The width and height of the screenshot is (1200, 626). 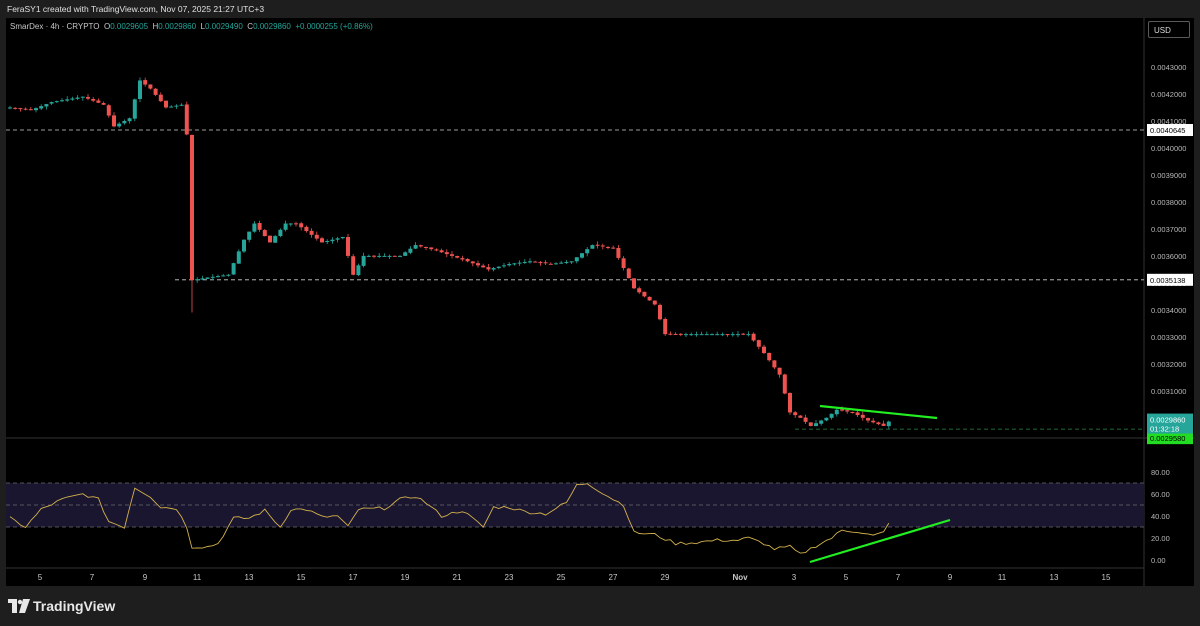 I want to click on legend-high-label: H, so click(x=155, y=26).